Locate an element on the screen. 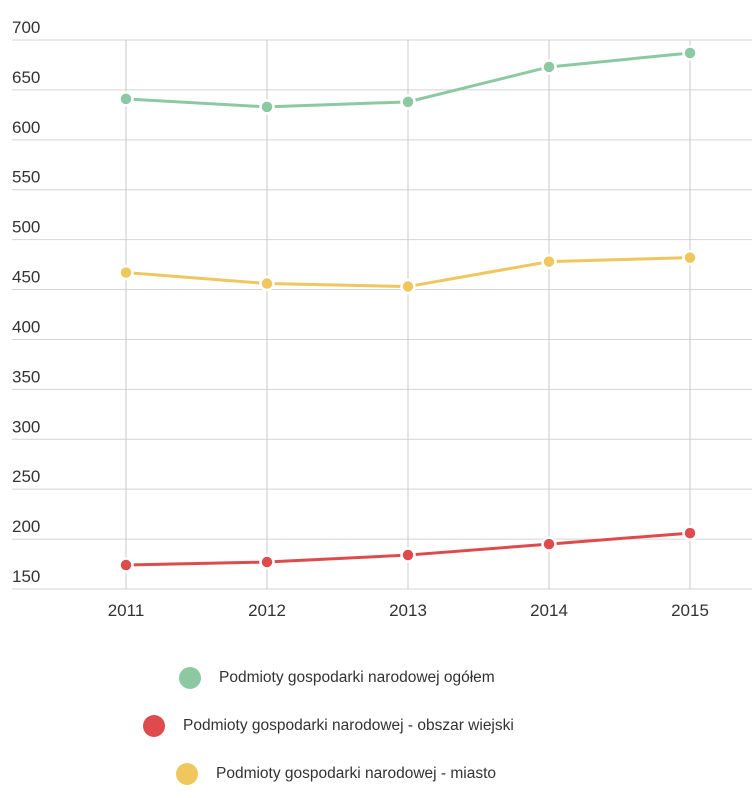 The width and height of the screenshot is (752, 798). y-tick-label: 700 is located at coordinates (26, 27).